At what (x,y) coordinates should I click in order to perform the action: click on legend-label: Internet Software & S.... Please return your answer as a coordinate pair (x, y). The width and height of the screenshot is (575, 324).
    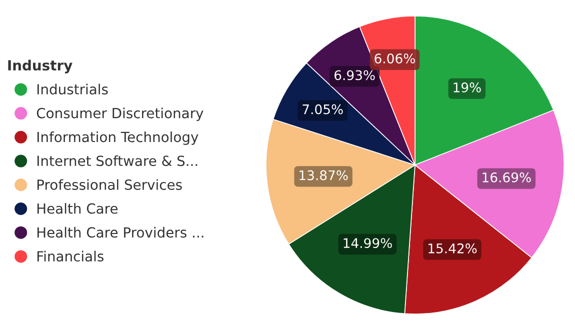
    Looking at the image, I should click on (117, 160).